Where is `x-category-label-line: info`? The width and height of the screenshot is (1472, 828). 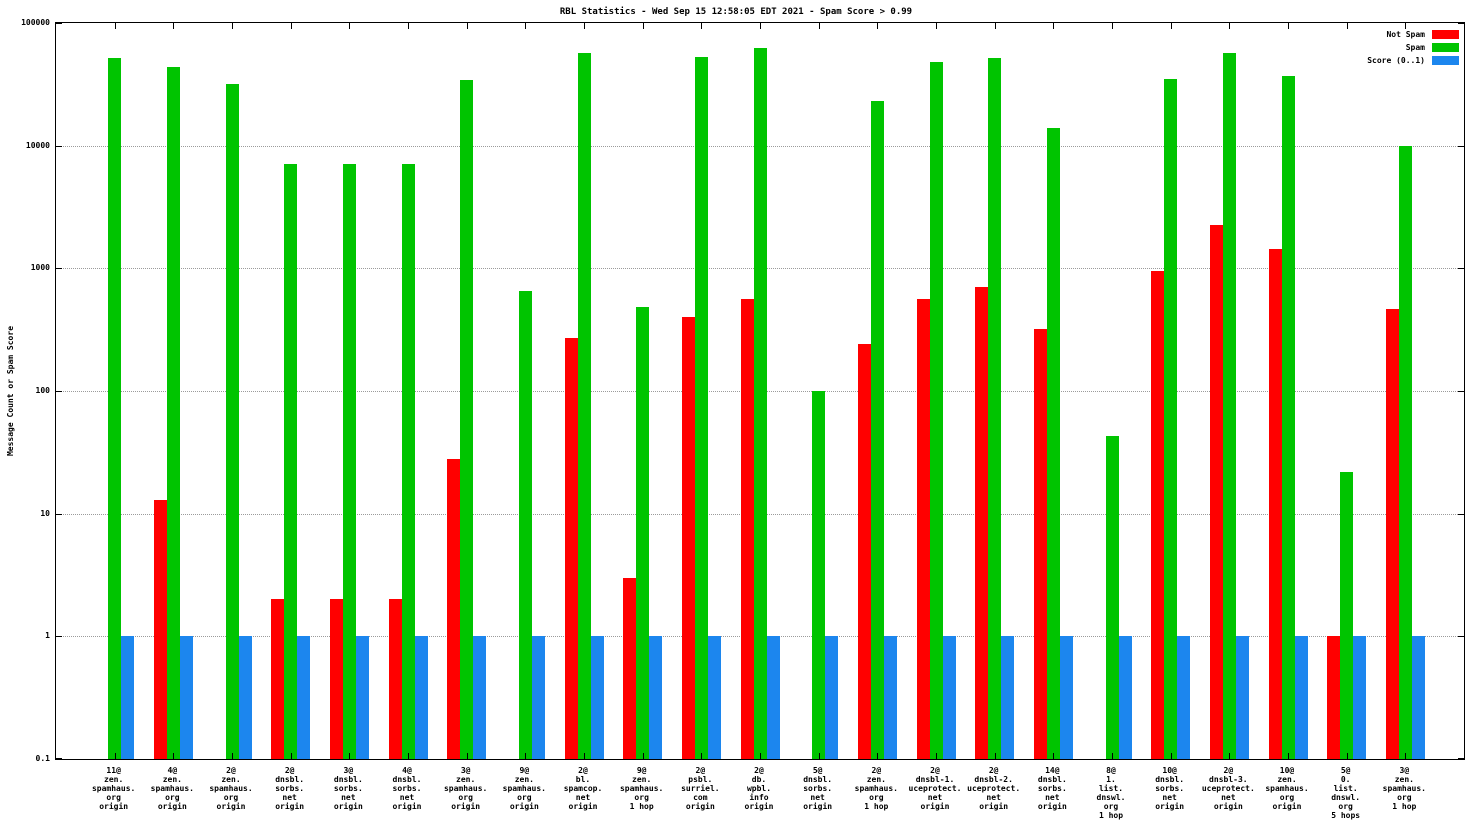
x-category-label-line: info is located at coordinates (759, 797).